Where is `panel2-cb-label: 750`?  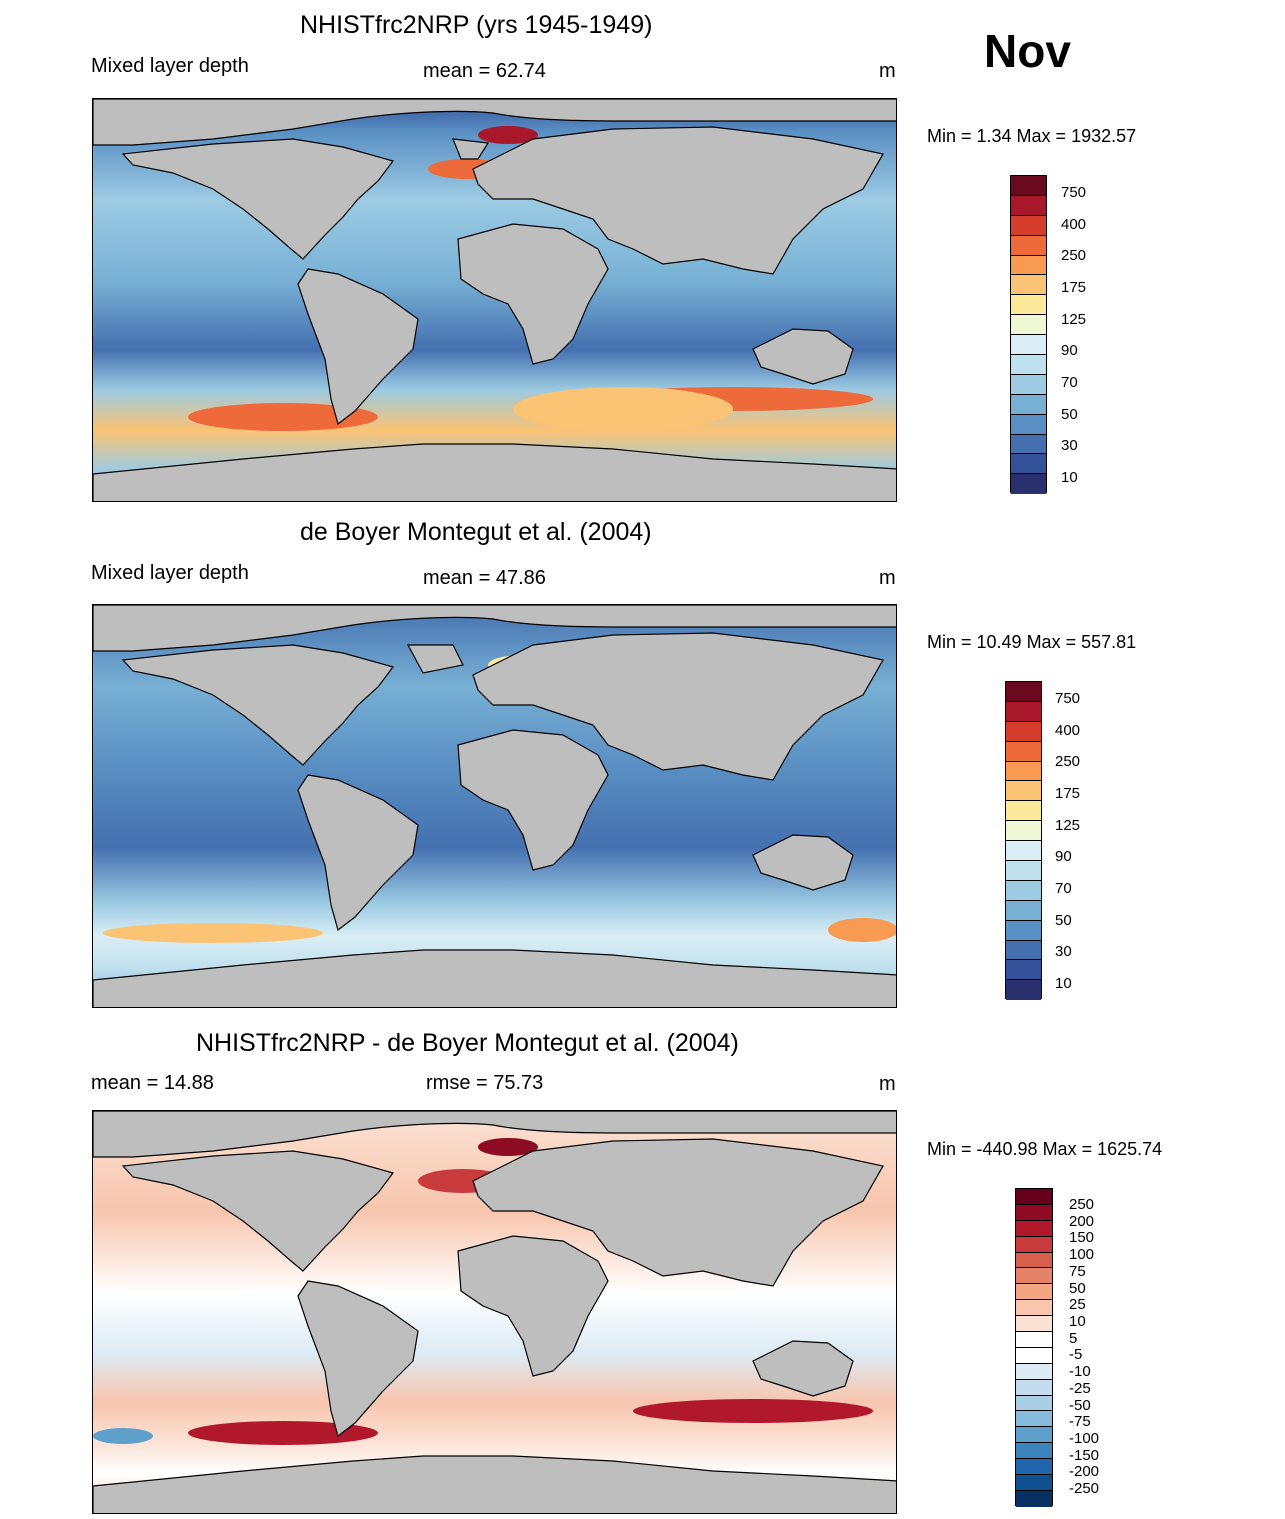
panel2-cb-label: 750 is located at coordinates (1068, 698).